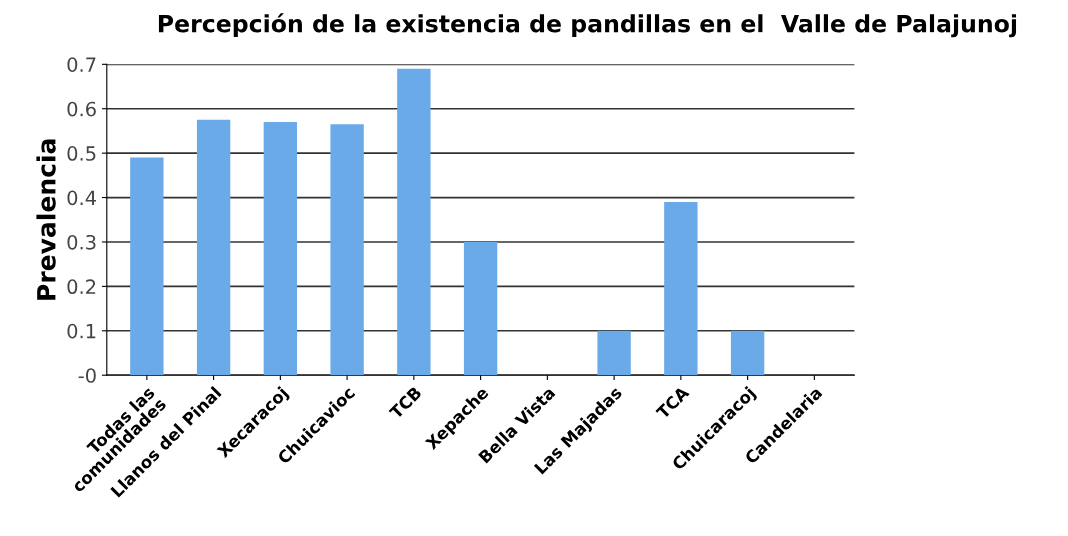 This screenshot has width=1068, height=536. I want to click on chart-title: Percepción de la existencia de pandillas en el Valle de Palajunoj, so click(587, 25).